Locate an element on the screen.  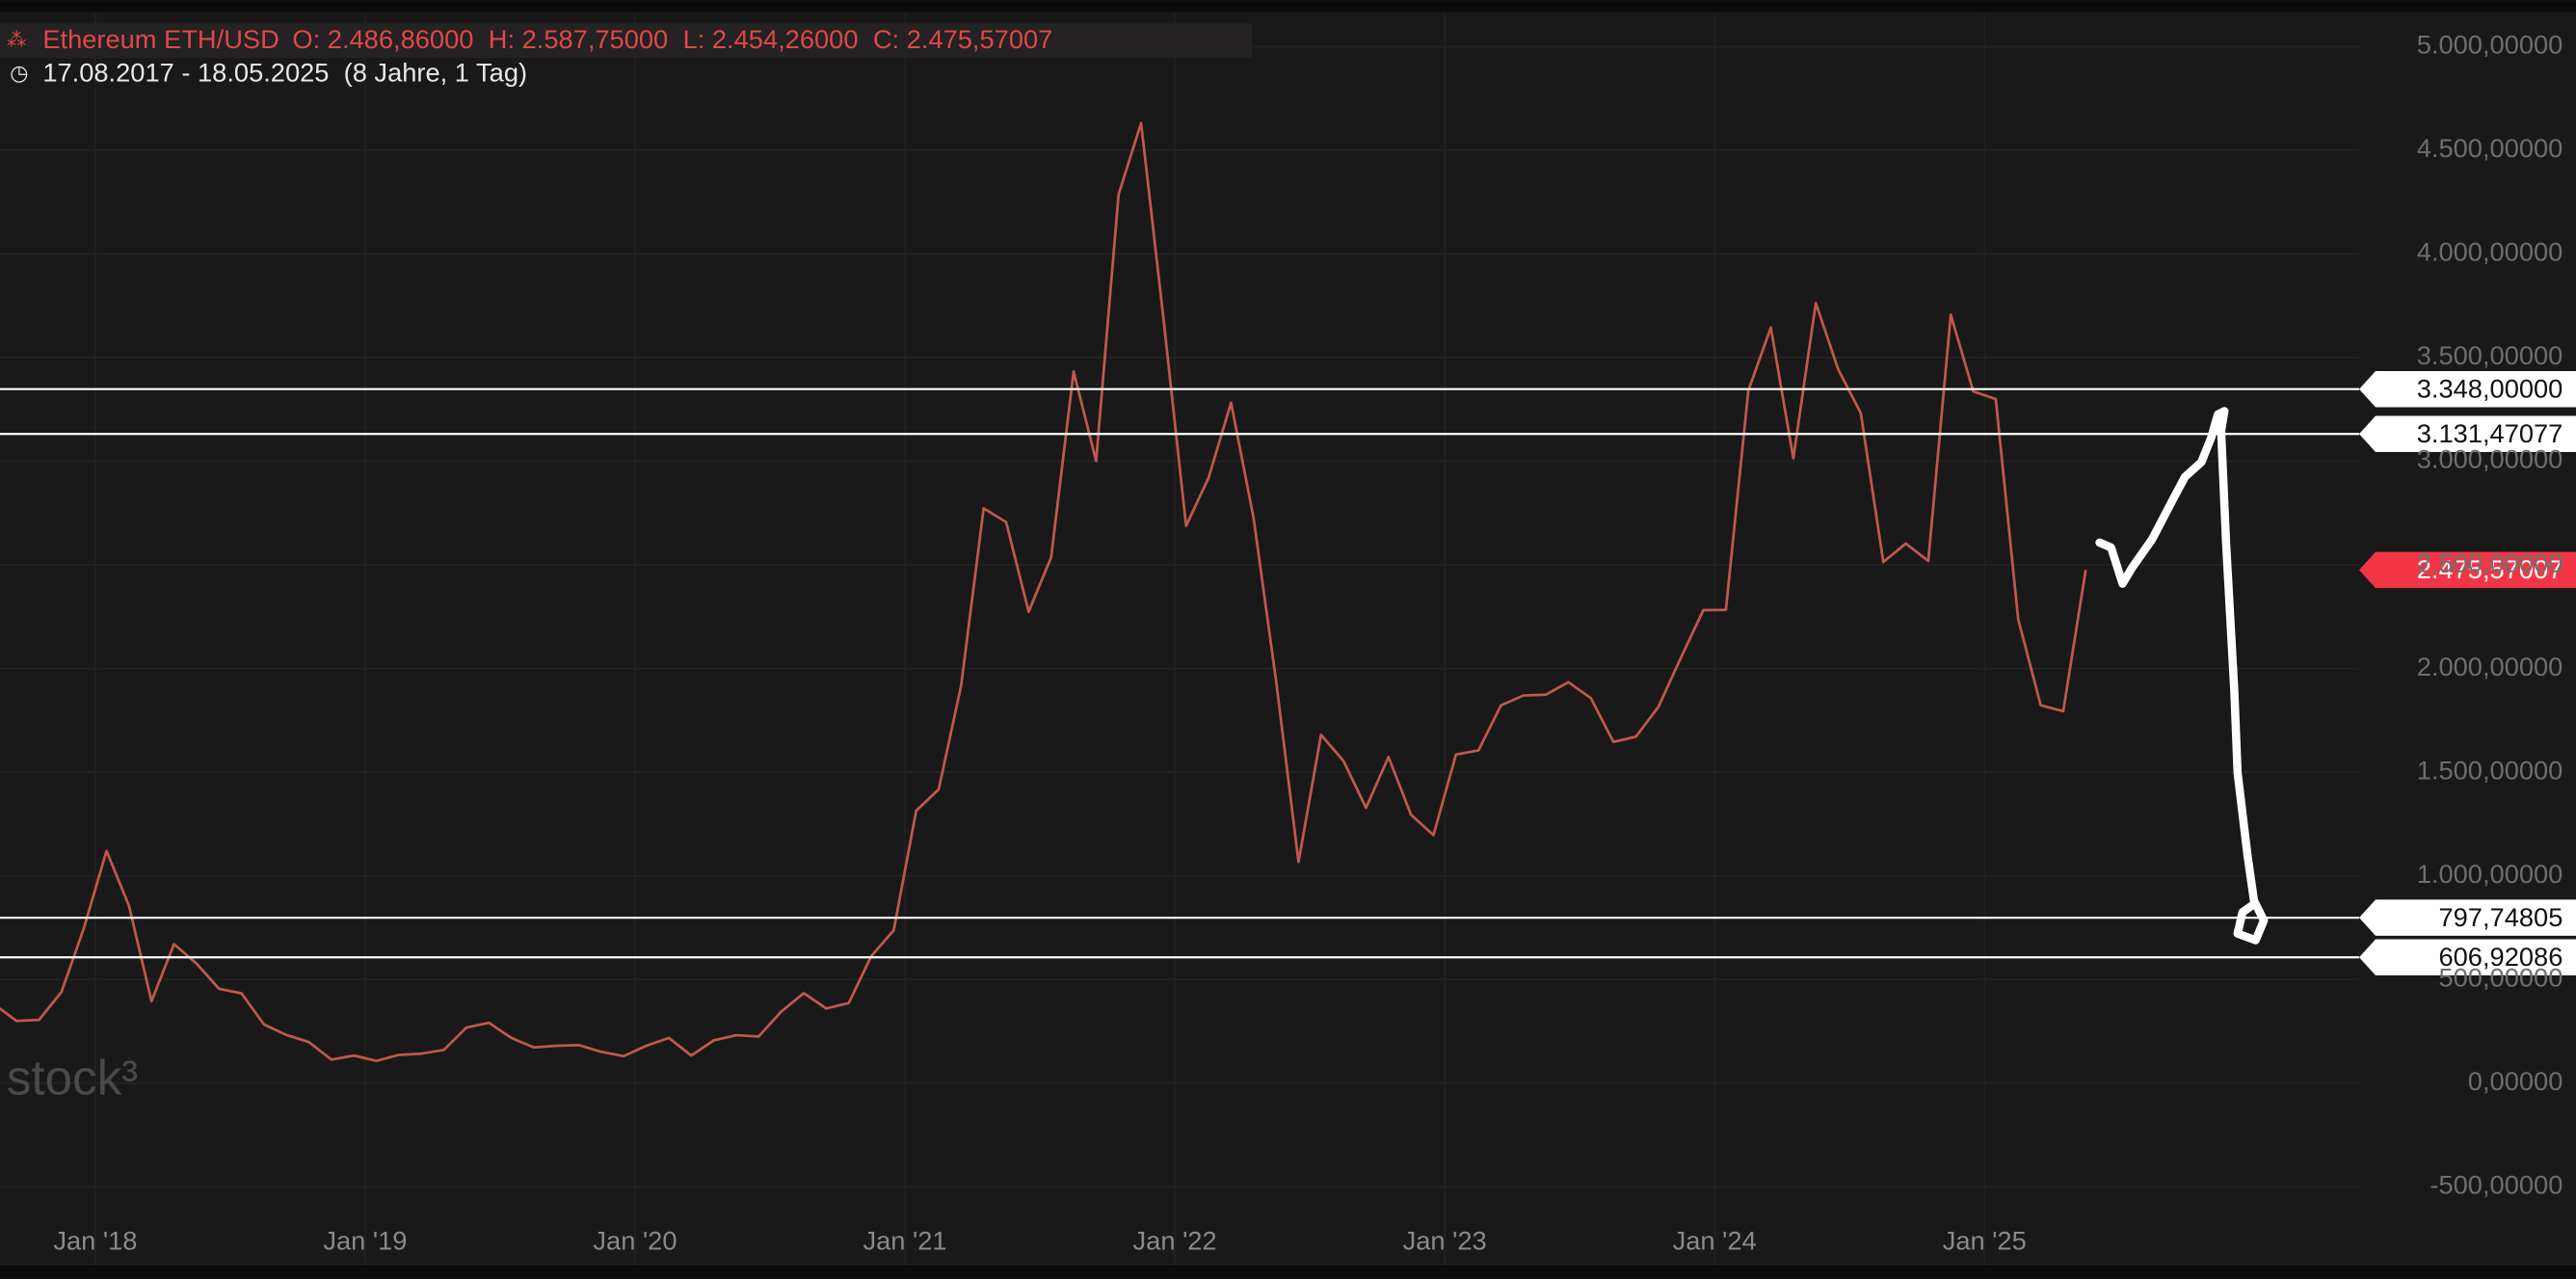
ohlc-value: H: 2.587,75000 is located at coordinates (578, 39).